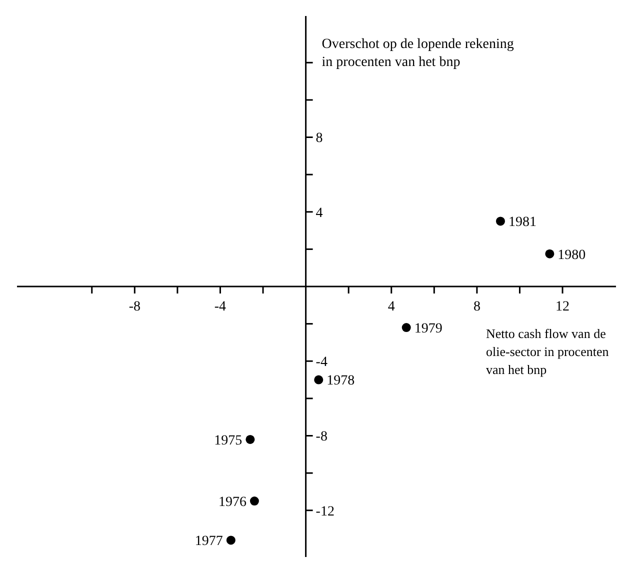  Describe the element at coordinates (325, 512) in the screenshot. I see `y-tick-label: -12` at that location.